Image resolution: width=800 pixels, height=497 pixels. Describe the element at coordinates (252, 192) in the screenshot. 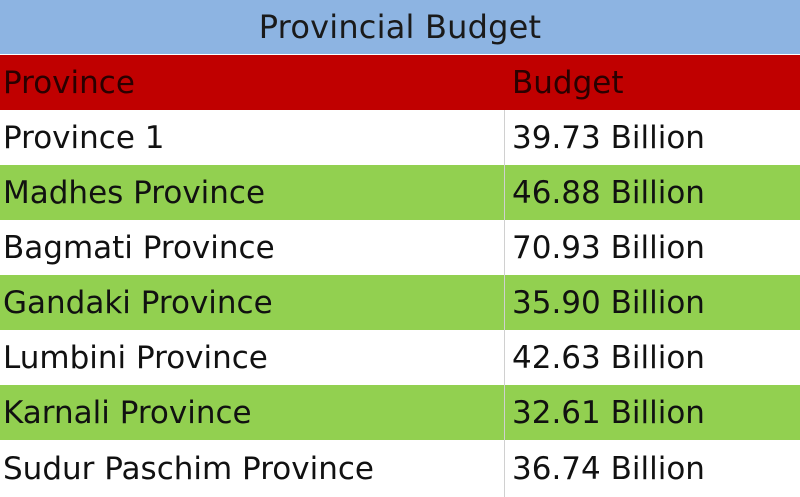

I see `province-cell: Madhes Province` at that location.